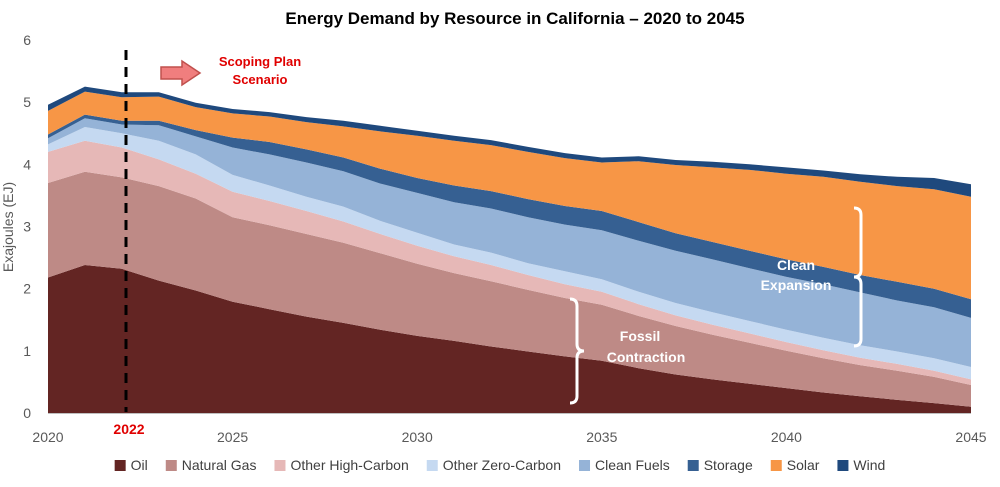 This screenshot has width=1000, height=487. Describe the element at coordinates (585, 465) in the screenshot. I see `legend-swatch-clean-fuels` at that location.